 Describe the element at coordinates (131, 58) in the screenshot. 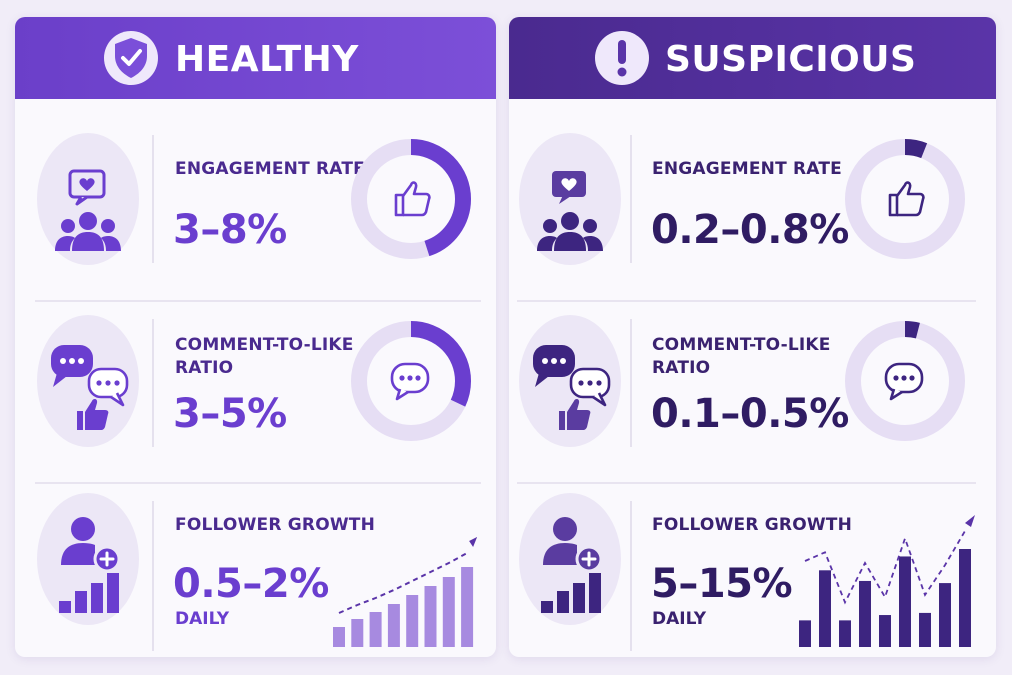

I see `shield-check-icon` at that location.